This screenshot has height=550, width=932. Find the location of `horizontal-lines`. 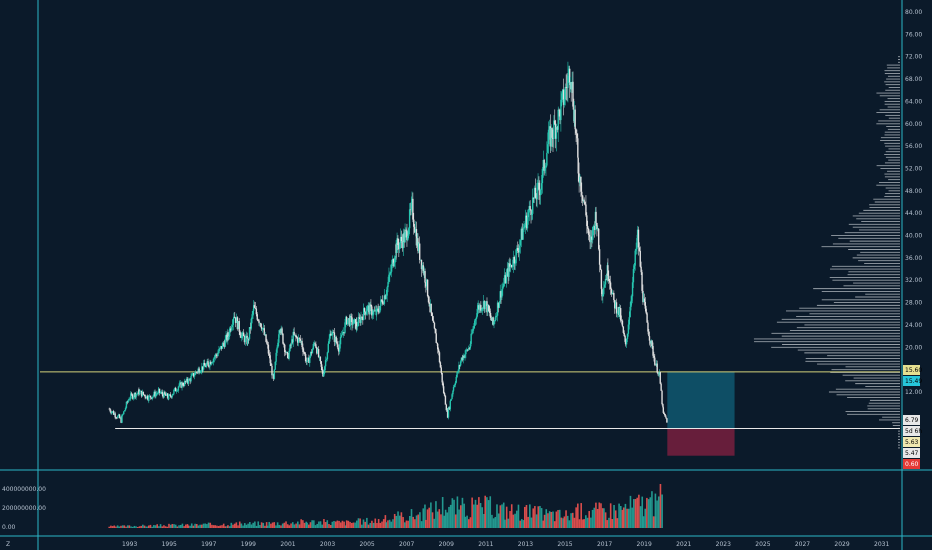

horizontal-lines is located at coordinates (470, 400).